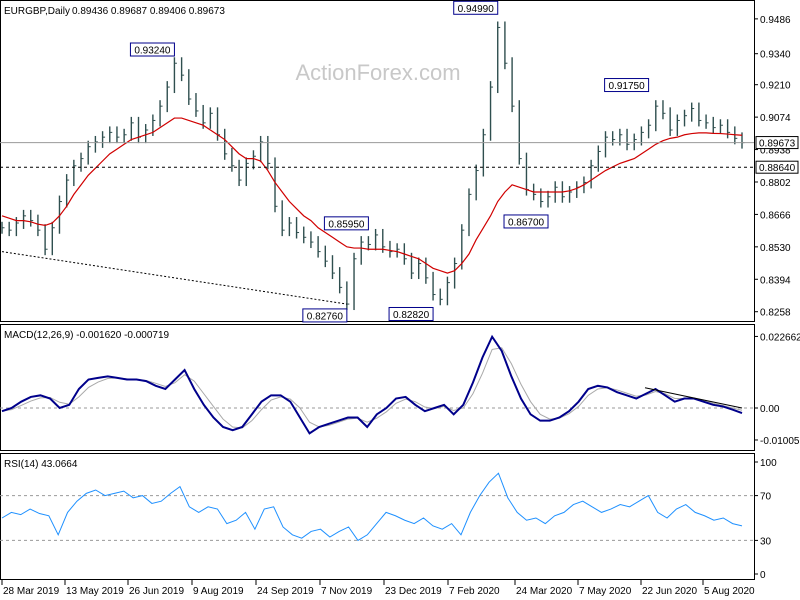  I want to click on rsi-axis-label: 70, so click(766, 497).